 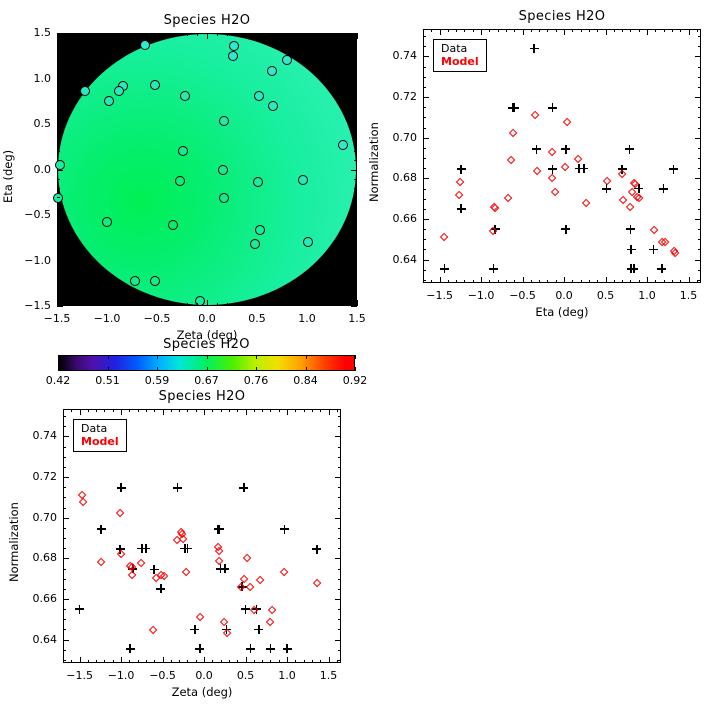 I want to click on eta-ytick: 0.70, so click(x=405, y=137).